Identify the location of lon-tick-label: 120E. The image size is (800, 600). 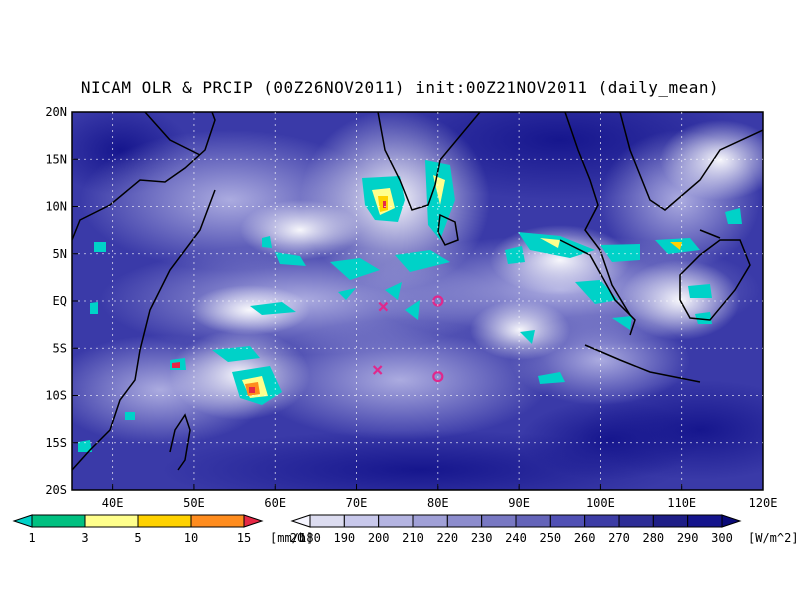
(763, 503).